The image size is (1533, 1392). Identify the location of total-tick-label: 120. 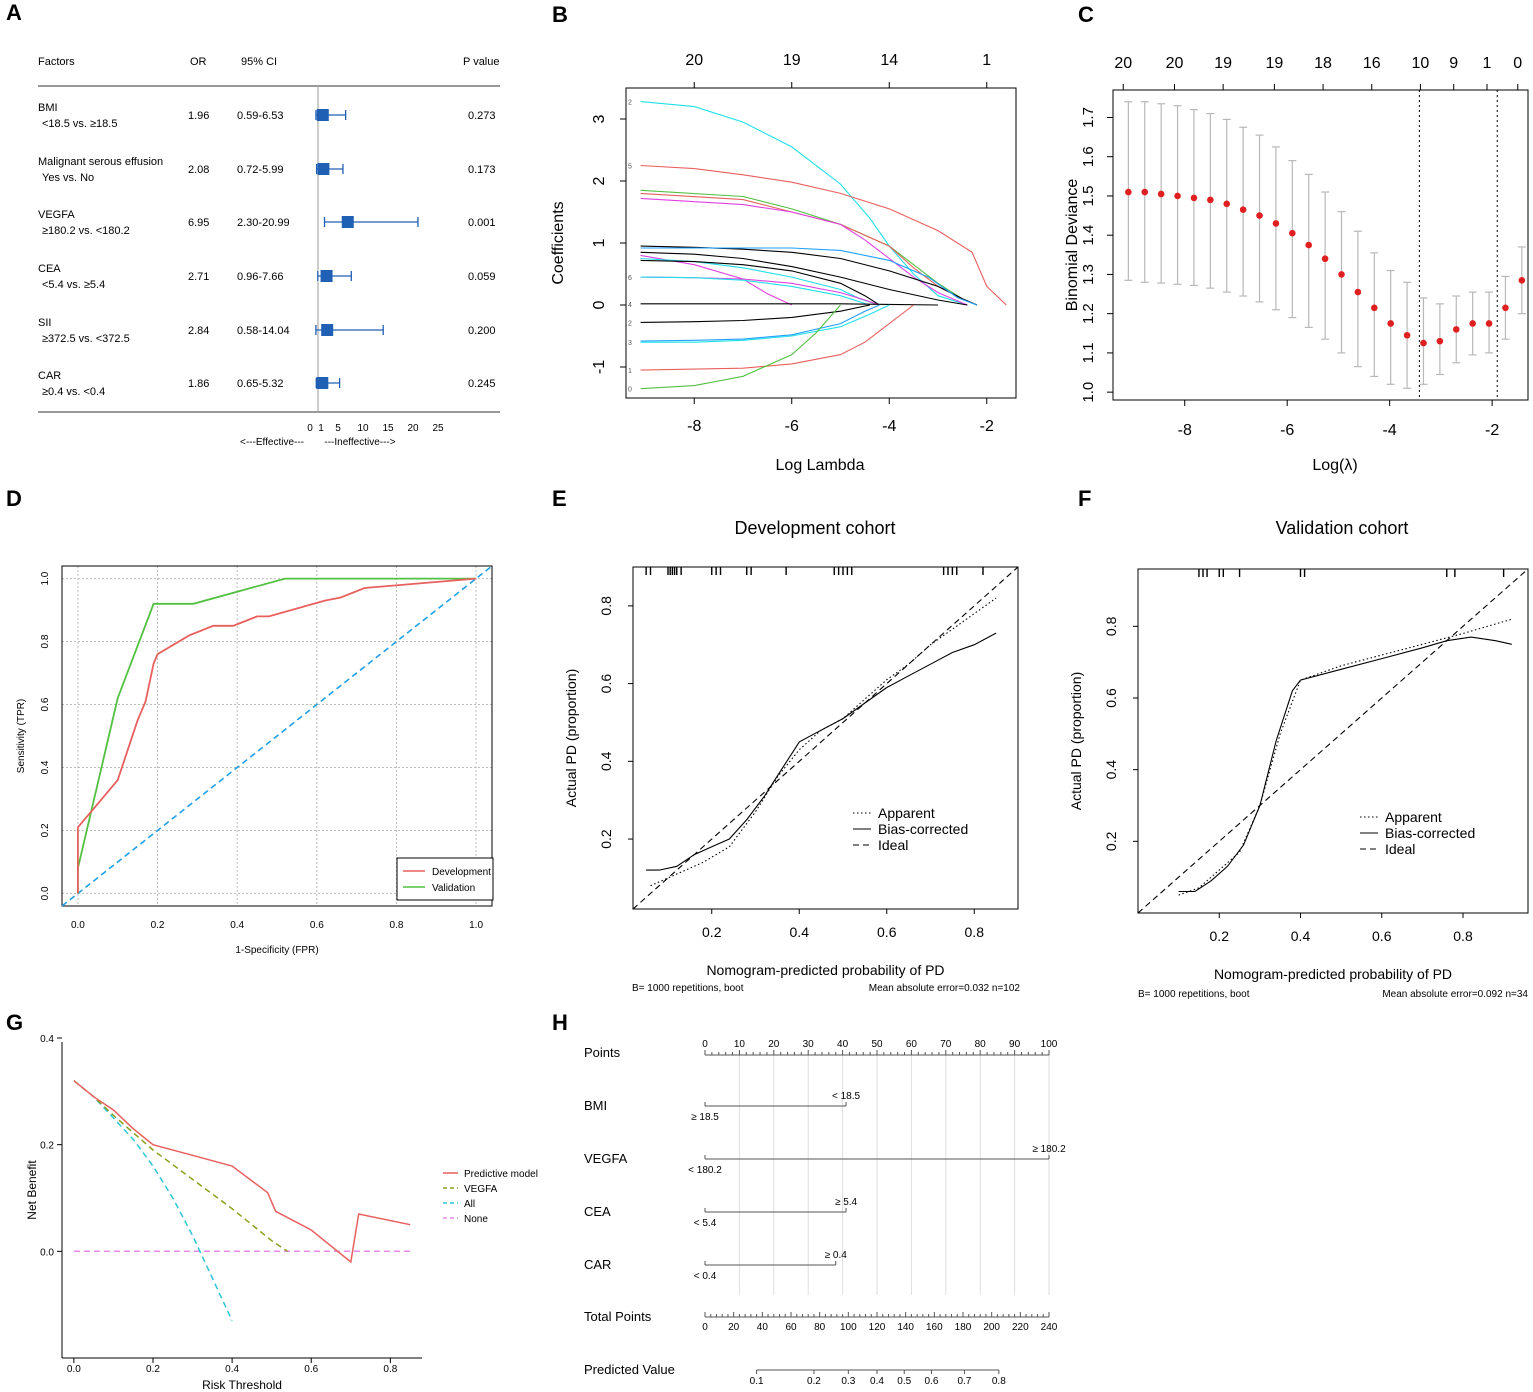
(877, 1327).